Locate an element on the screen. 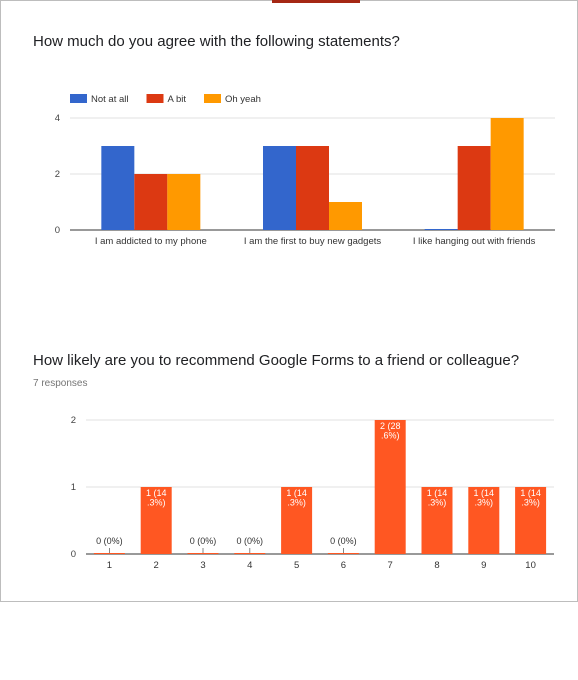 This screenshot has width=578, height=680. x-tick-label: 8 is located at coordinates (436, 565).